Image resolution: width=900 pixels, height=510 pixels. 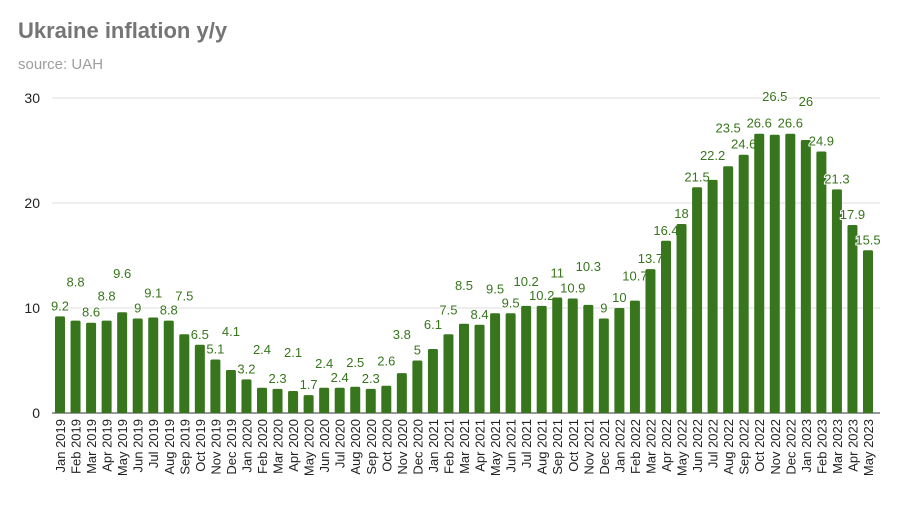 I want to click on y-tick-label: 30, so click(x=32, y=98).